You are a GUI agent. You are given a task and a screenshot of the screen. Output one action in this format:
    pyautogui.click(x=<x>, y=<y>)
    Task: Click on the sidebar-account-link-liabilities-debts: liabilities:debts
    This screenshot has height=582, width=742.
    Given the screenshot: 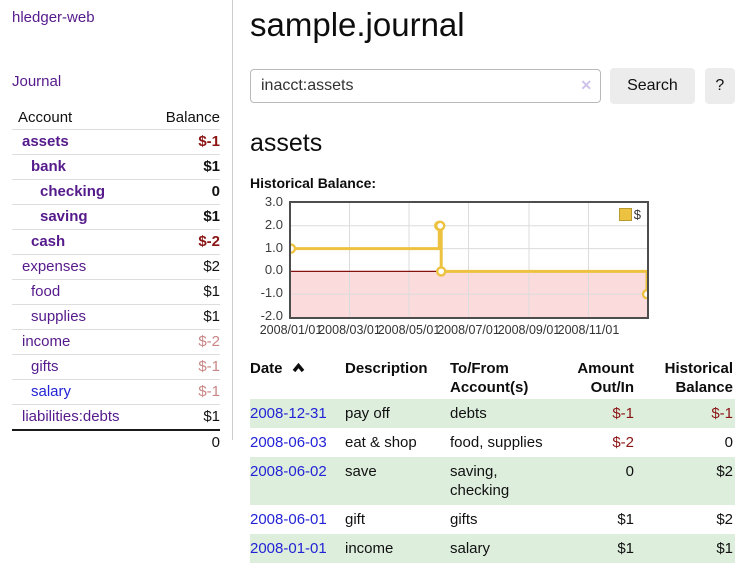 What is the action you would take?
    pyautogui.click(x=71, y=416)
    